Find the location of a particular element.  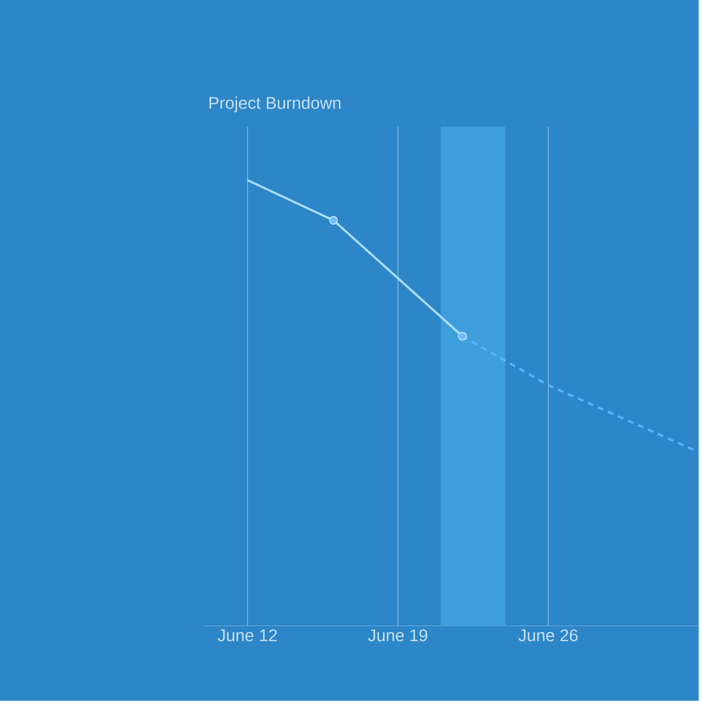

chart-title: Project Burndown is located at coordinates (275, 104).